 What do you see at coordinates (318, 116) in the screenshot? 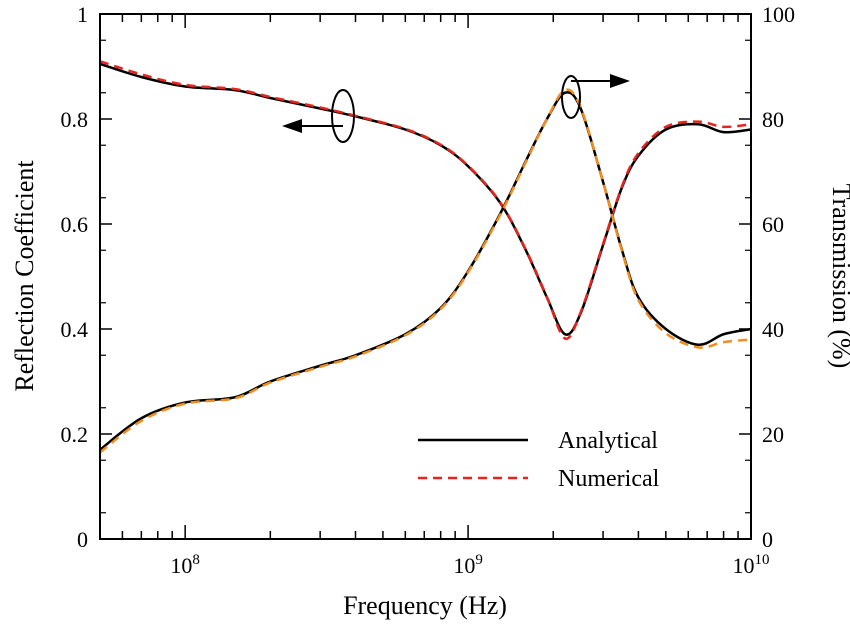
I see `reflection-axis-annotation` at bounding box center [318, 116].